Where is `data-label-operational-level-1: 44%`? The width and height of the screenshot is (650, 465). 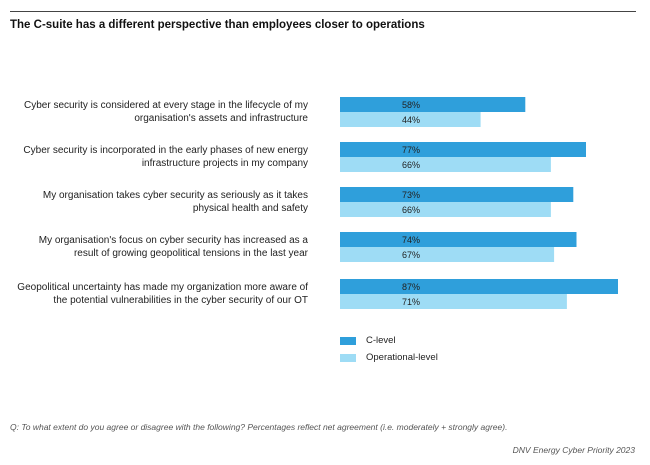 data-label-operational-level-1: 44% is located at coordinates (411, 120).